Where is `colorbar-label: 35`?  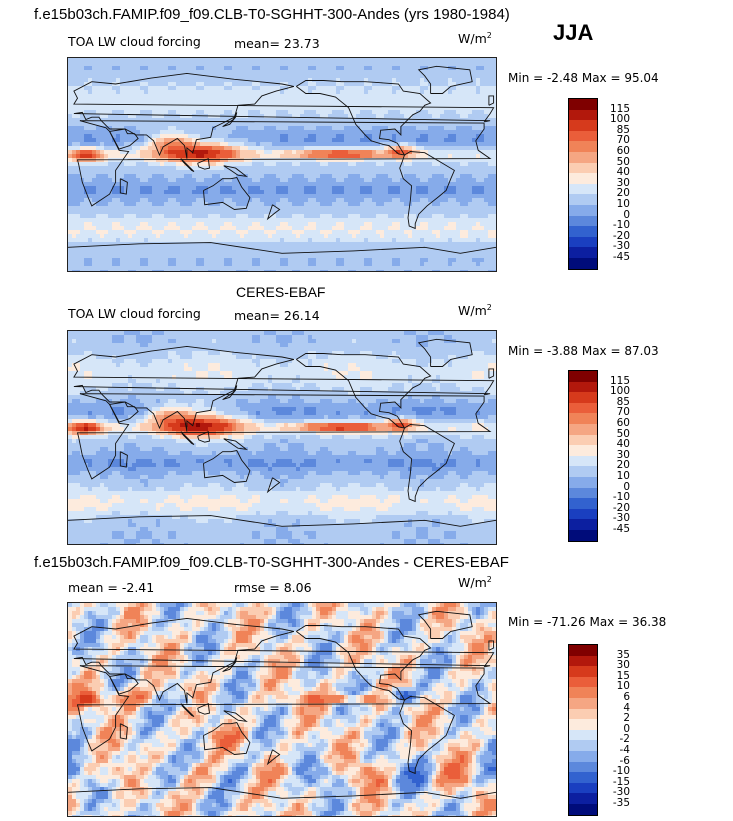 colorbar-label: 35 is located at coordinates (623, 654).